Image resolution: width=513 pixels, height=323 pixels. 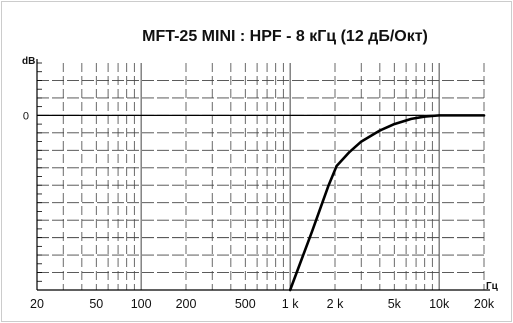 I want to click on x-tick-label: 5k, so click(x=395, y=304).